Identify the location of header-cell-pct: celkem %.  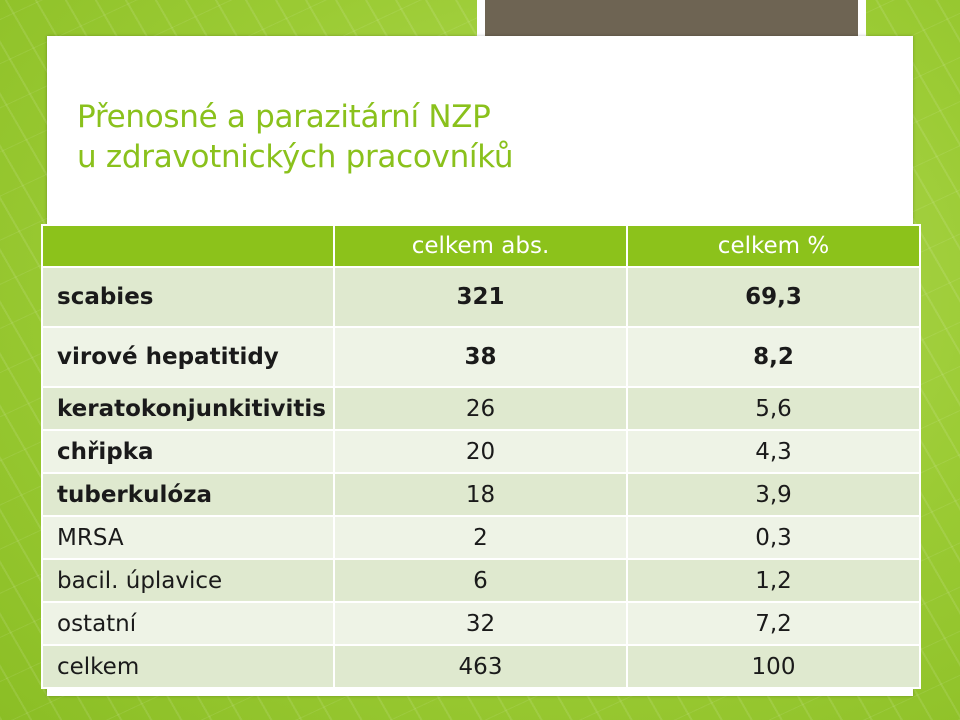
(773, 246).